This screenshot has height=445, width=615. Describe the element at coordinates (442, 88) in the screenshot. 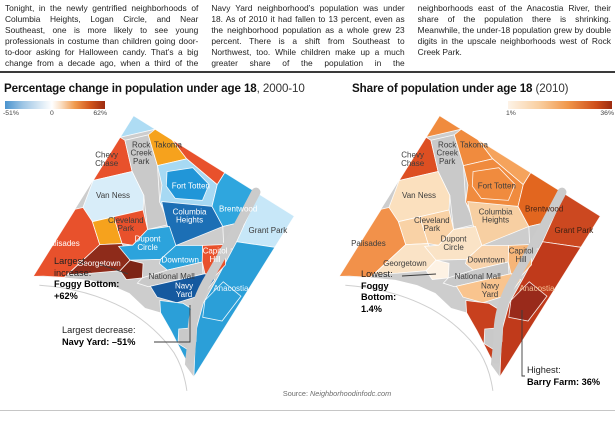

I see `map-share-title-main: Share of population under age 18` at that location.